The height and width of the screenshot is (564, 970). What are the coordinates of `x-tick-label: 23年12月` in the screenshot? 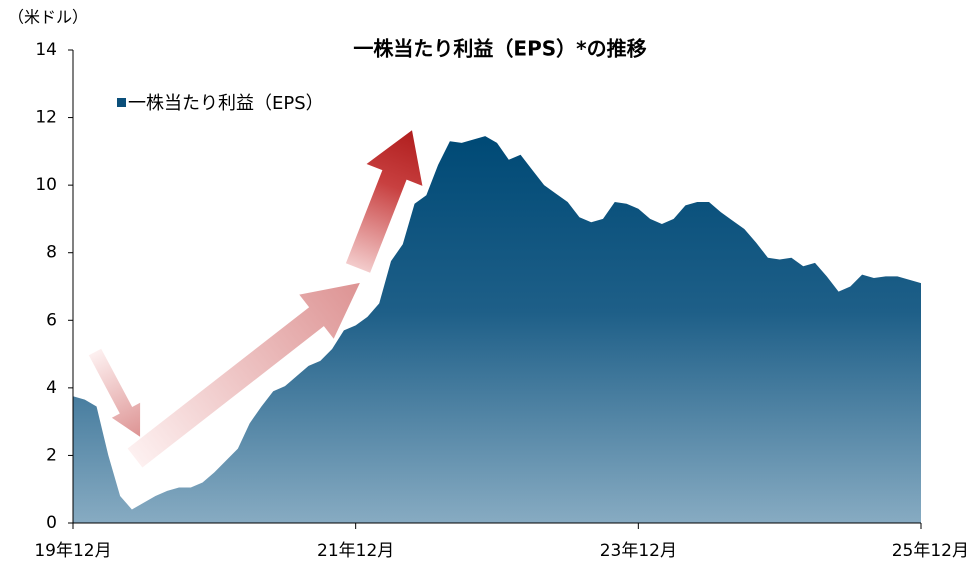 It's located at (638, 551).